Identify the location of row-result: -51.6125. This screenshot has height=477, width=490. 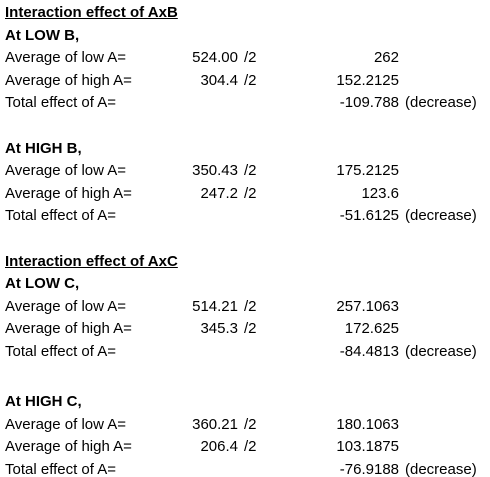
(369, 216).